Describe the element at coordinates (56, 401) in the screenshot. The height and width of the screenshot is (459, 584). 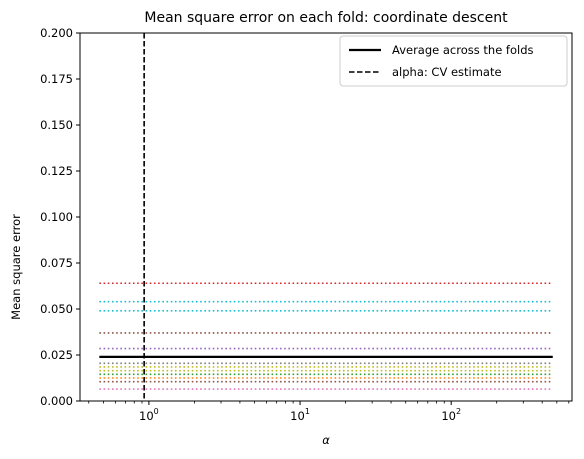
I see `y-tick-label-0: 0.000` at that location.